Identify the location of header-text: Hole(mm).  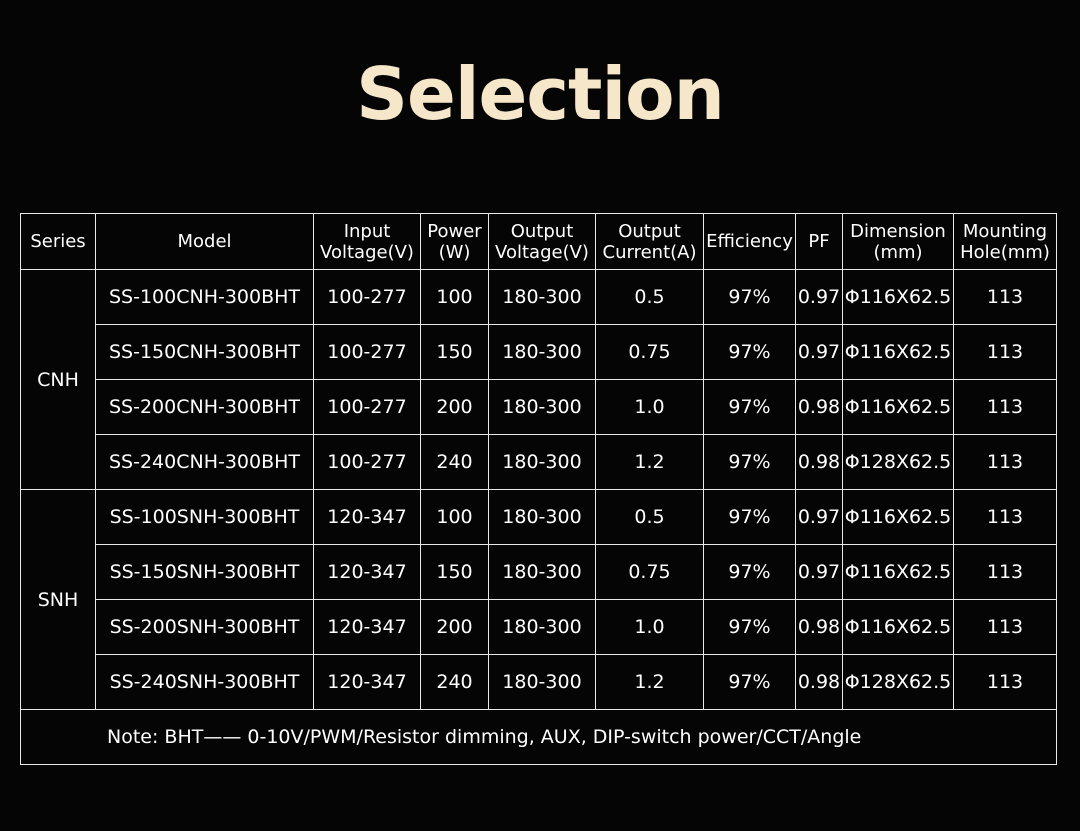
(1005, 252).